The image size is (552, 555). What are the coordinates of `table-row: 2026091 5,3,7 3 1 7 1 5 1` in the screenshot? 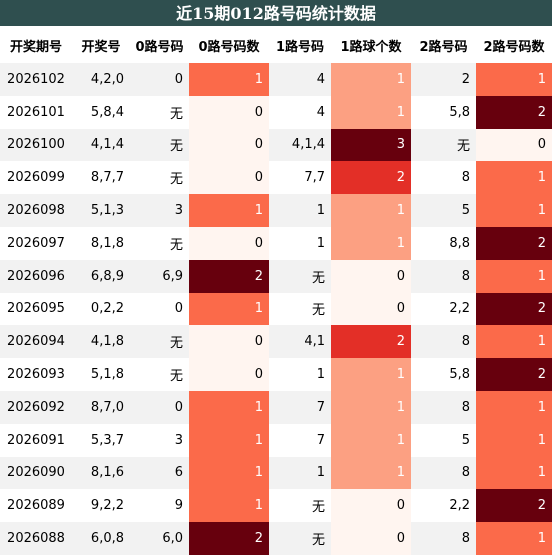 It's located at (276, 440).